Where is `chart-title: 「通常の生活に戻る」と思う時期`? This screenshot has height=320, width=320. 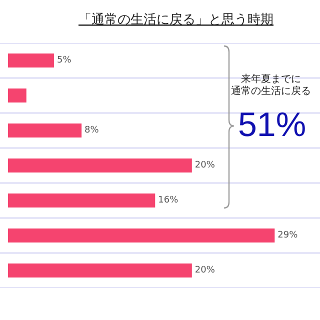 chart-title: 「通常の生活に戻る」と思う時期 is located at coordinates (176, 20).